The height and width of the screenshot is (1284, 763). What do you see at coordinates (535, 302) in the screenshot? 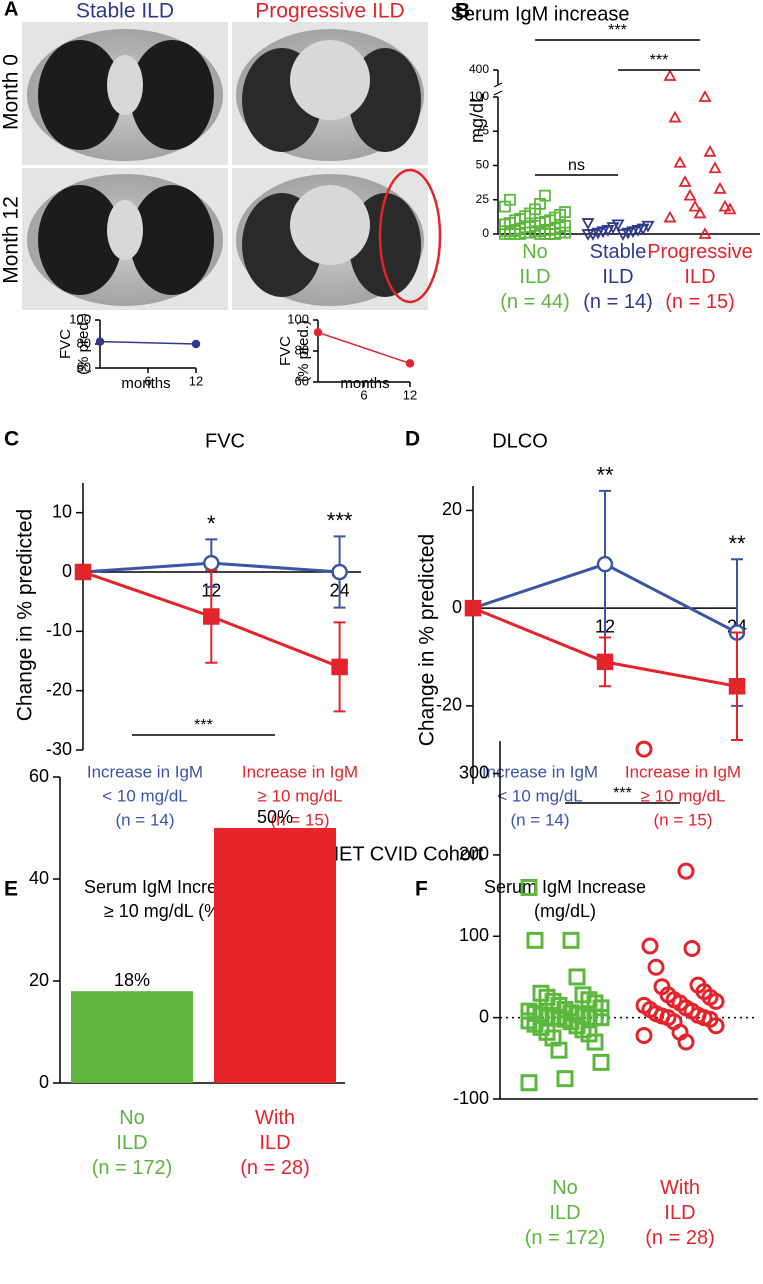
I see `group-size: (n = 44)` at bounding box center [535, 302].